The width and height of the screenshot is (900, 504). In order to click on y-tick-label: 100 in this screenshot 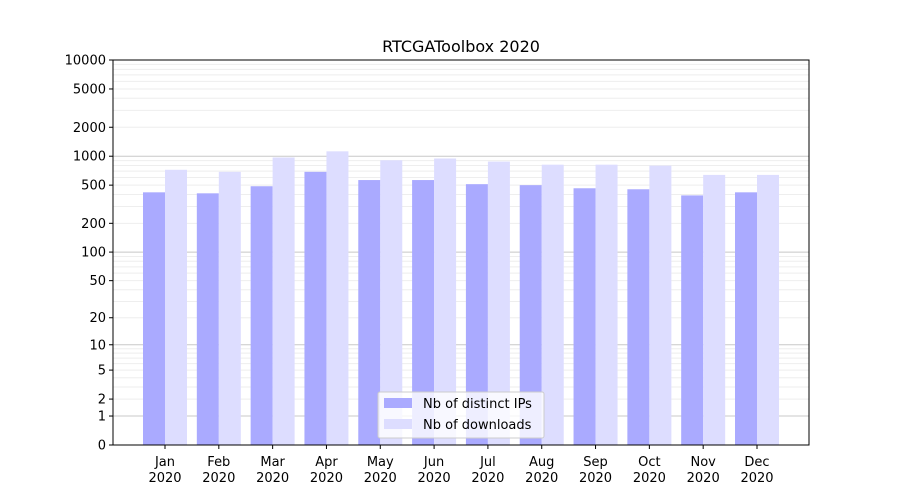, I will do `click(93, 253)`.